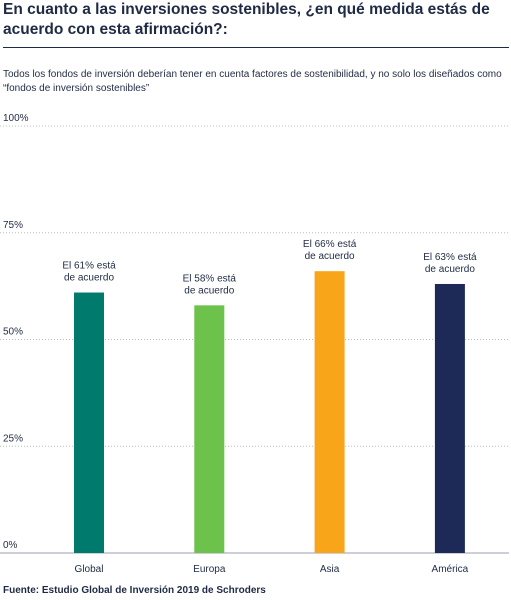 This screenshot has width=511, height=600. What do you see at coordinates (13, 225) in the screenshot?
I see `y-tick-label: 75%` at bounding box center [13, 225].